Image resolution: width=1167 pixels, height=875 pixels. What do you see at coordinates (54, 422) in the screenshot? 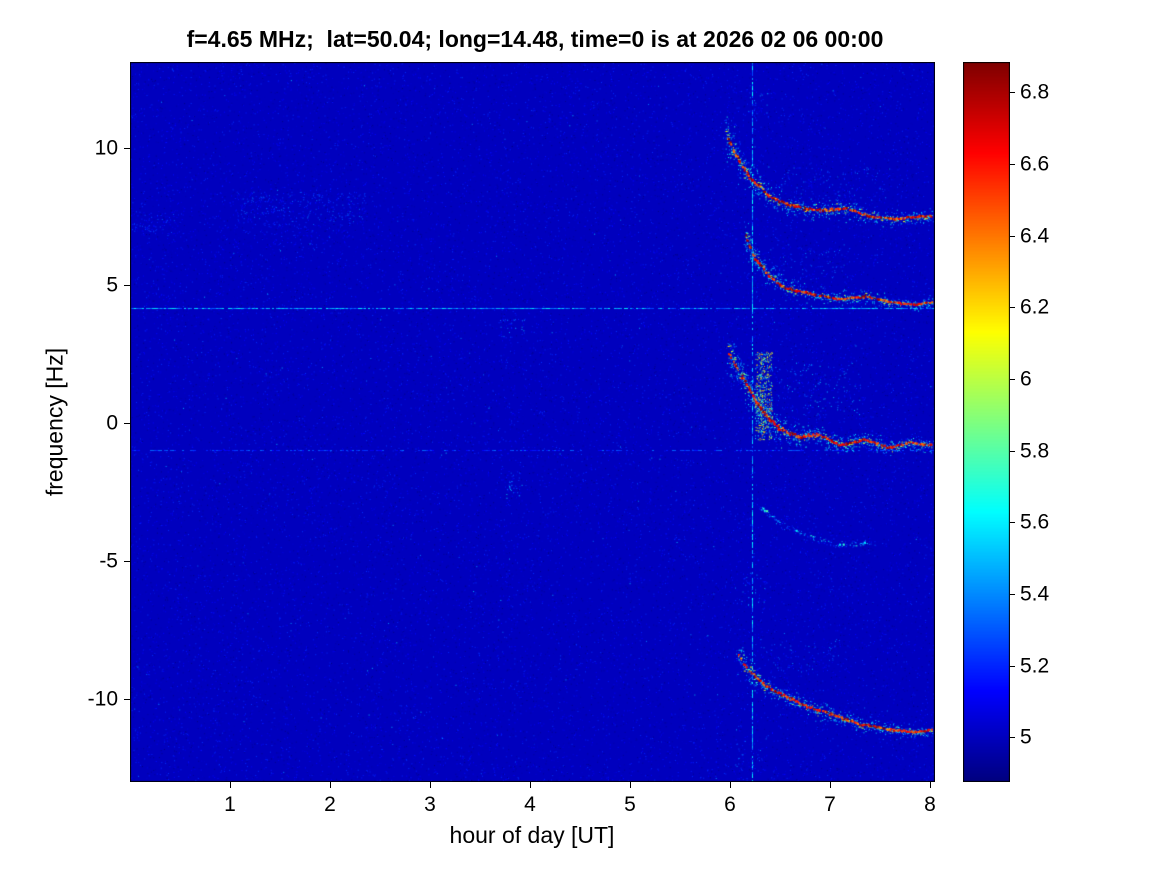
I see `y-axis-label: frequency [Hz]` at bounding box center [54, 422].